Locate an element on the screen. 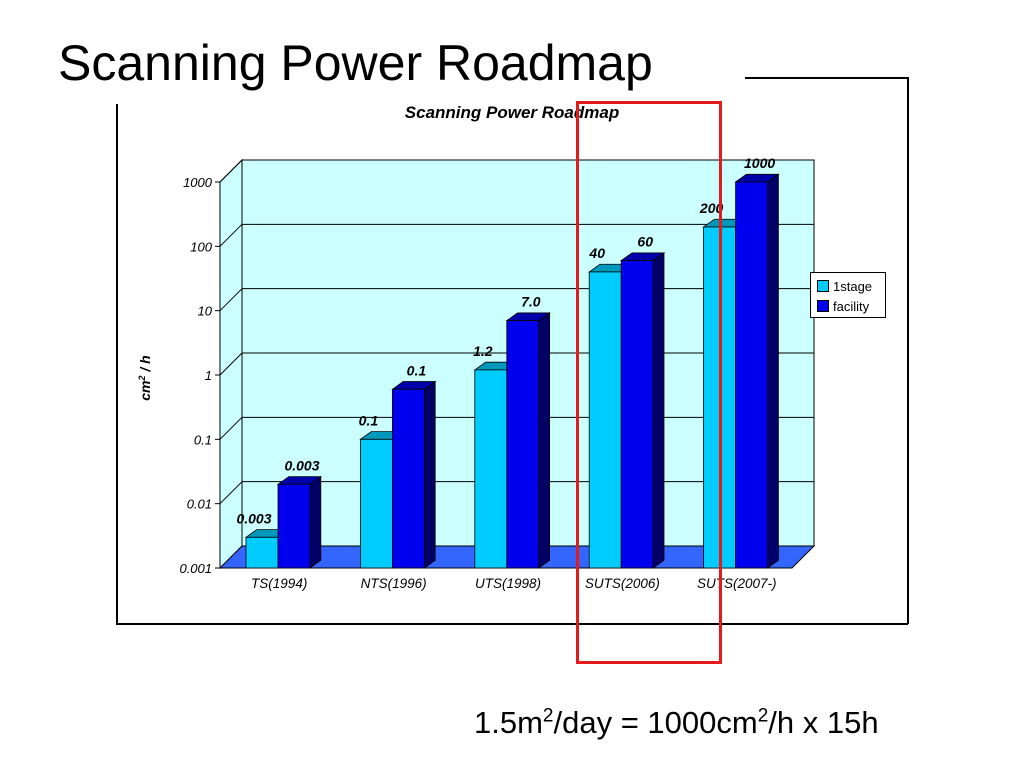  y-tick-label: 0.001 is located at coordinates (195, 568).